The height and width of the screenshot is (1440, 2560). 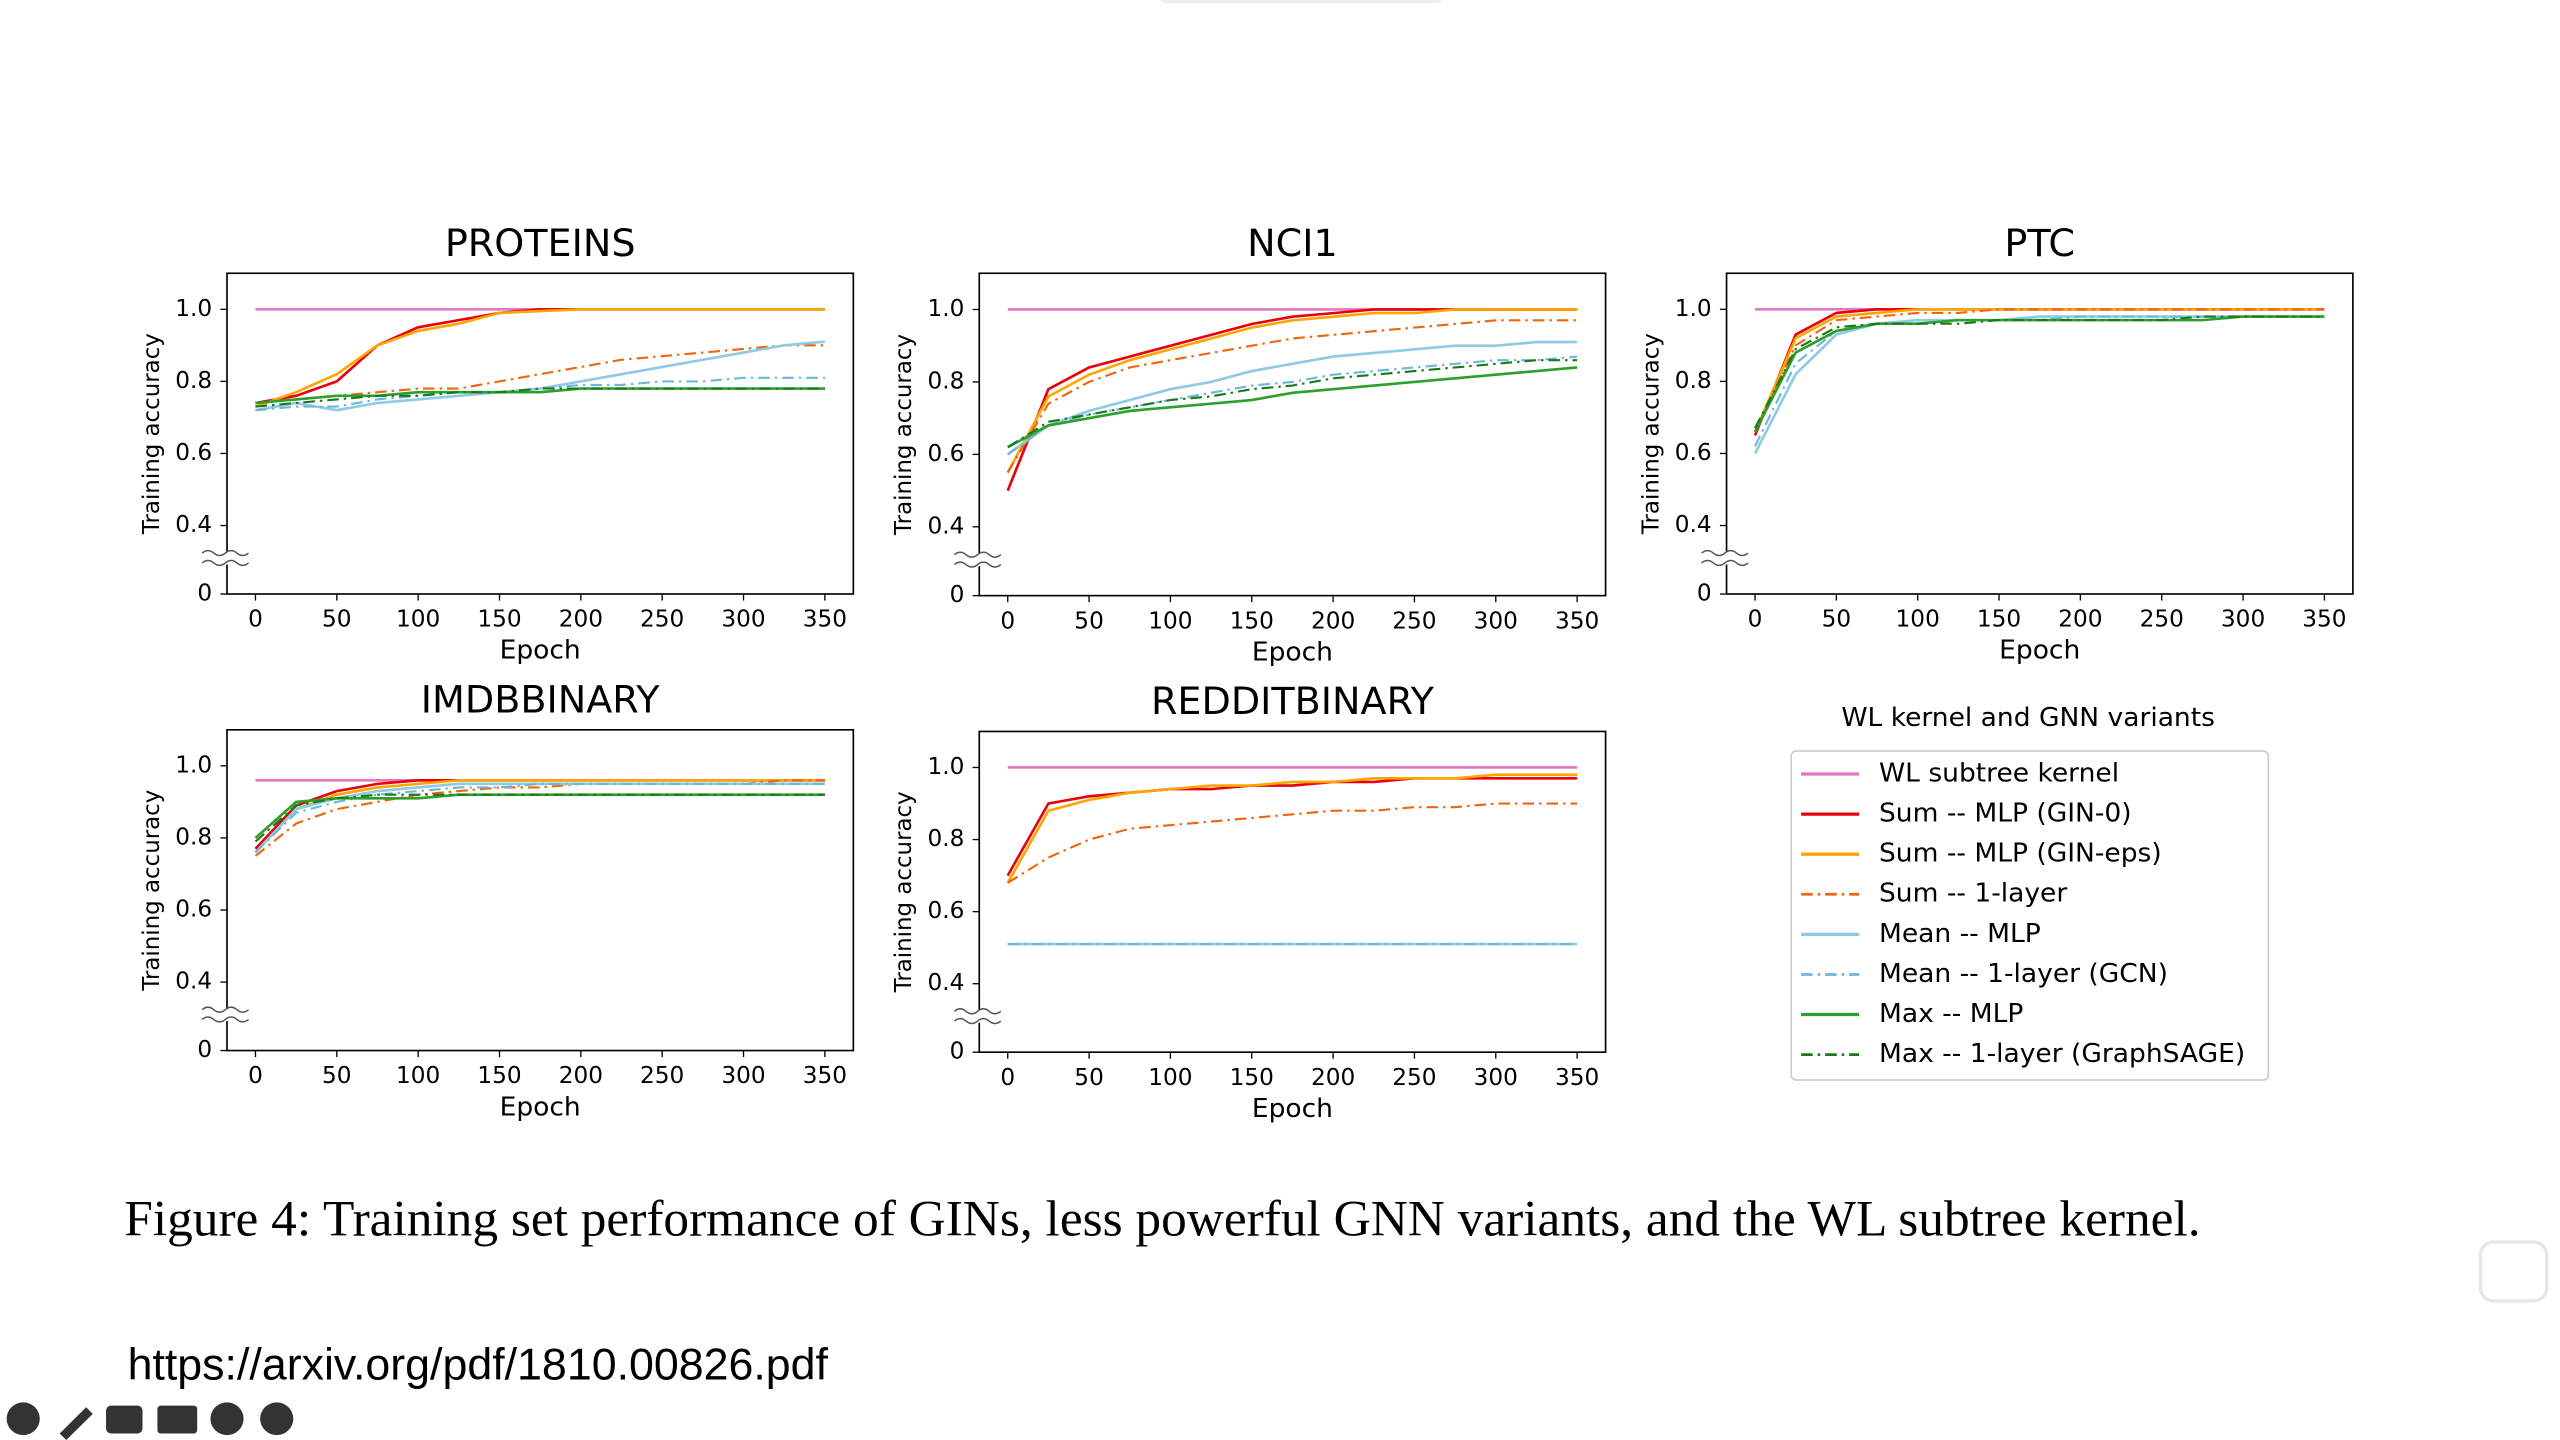 I want to click on pen-button, so click(x=76, y=1423).